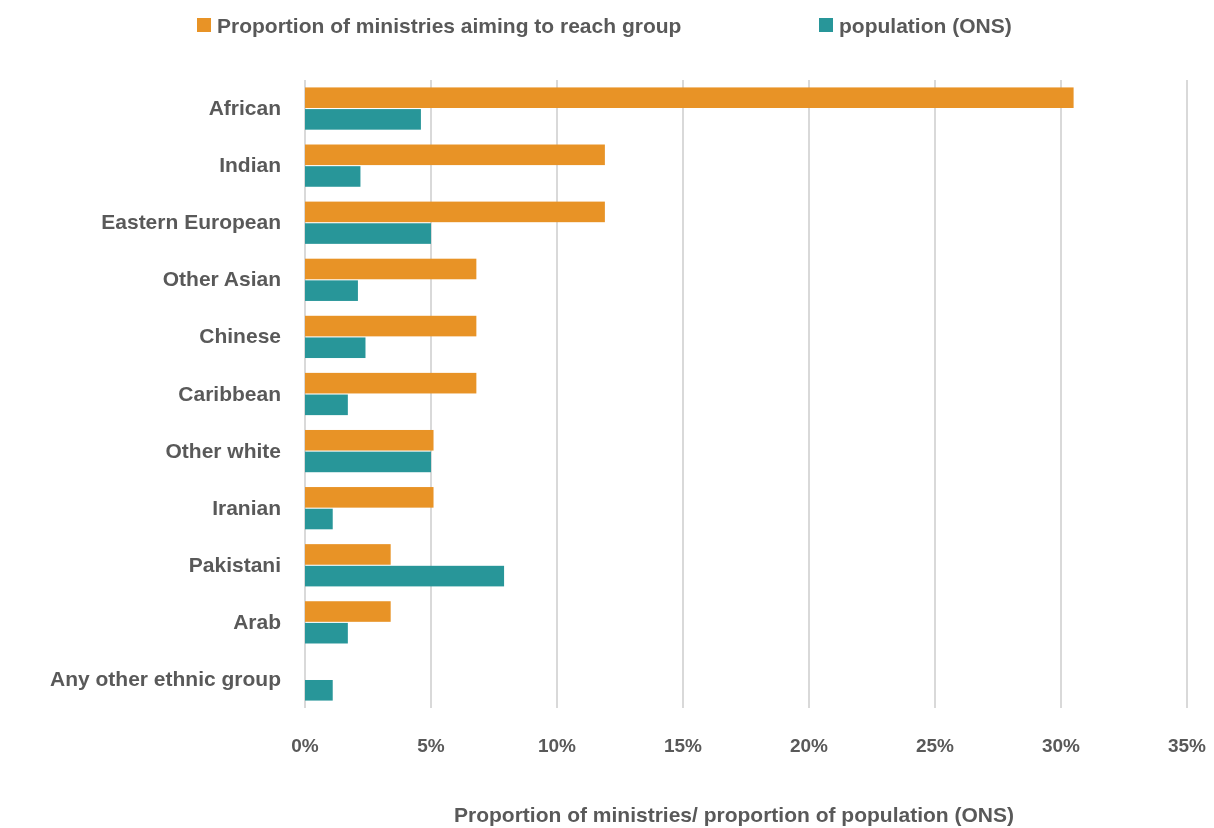 The image size is (1214, 828). Describe the element at coordinates (257, 621) in the screenshot. I see `y-tick-label: Arab` at that location.